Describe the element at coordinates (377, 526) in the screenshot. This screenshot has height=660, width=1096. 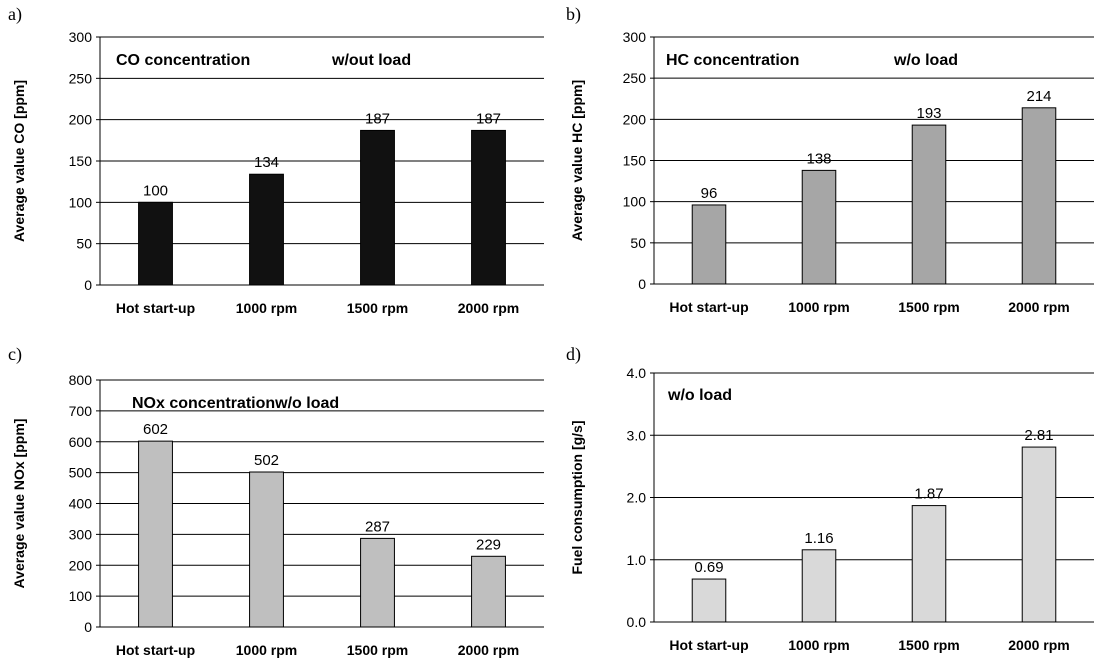
I see `data-label: 287` at that location.